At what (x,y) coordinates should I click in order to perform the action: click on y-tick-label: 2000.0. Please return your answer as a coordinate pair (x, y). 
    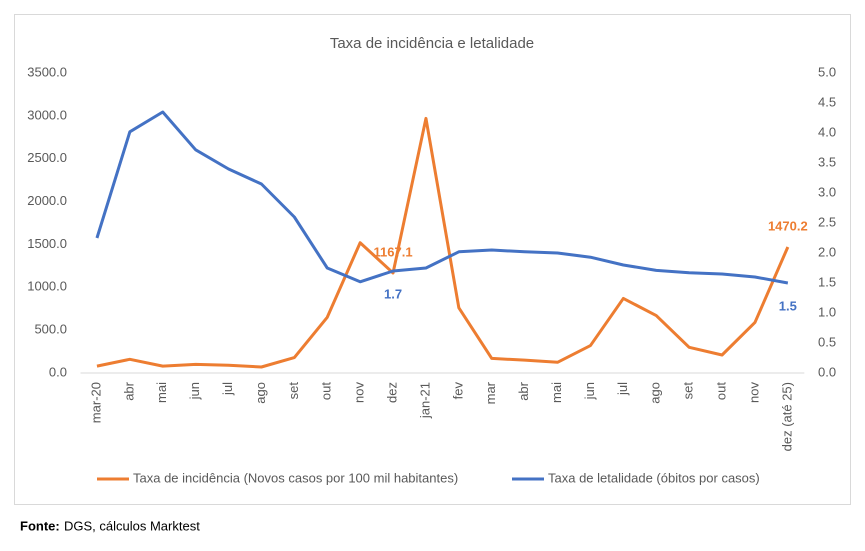
    Looking at the image, I should click on (47, 200).